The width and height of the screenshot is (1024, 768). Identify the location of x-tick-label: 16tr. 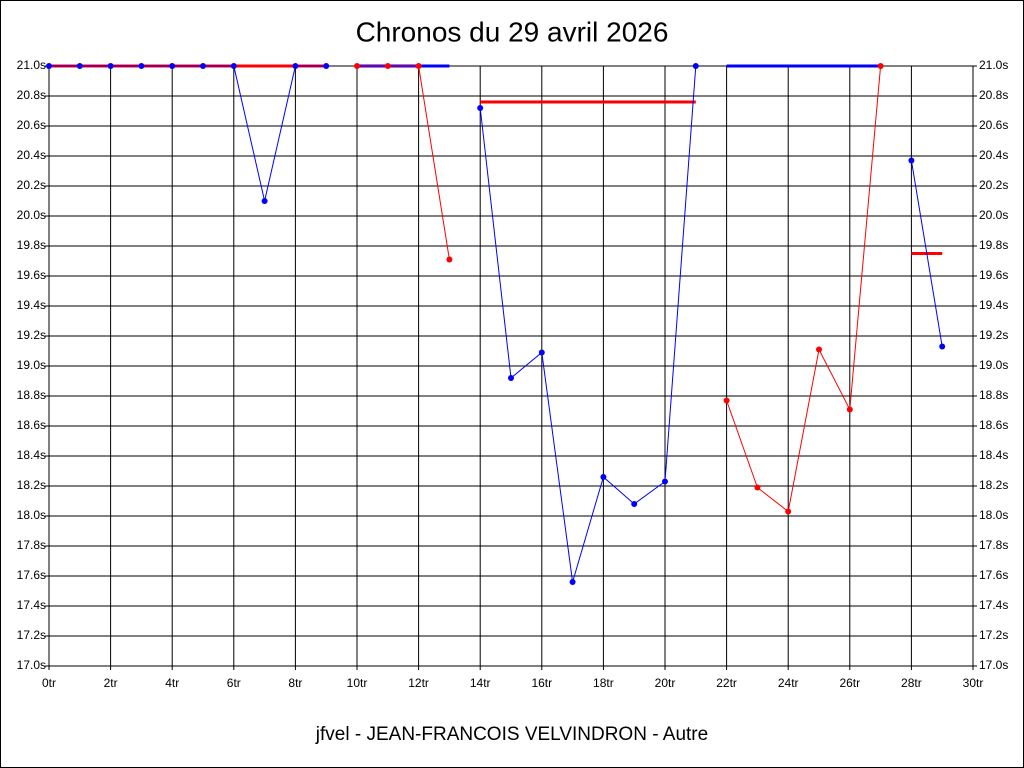
(541, 683).